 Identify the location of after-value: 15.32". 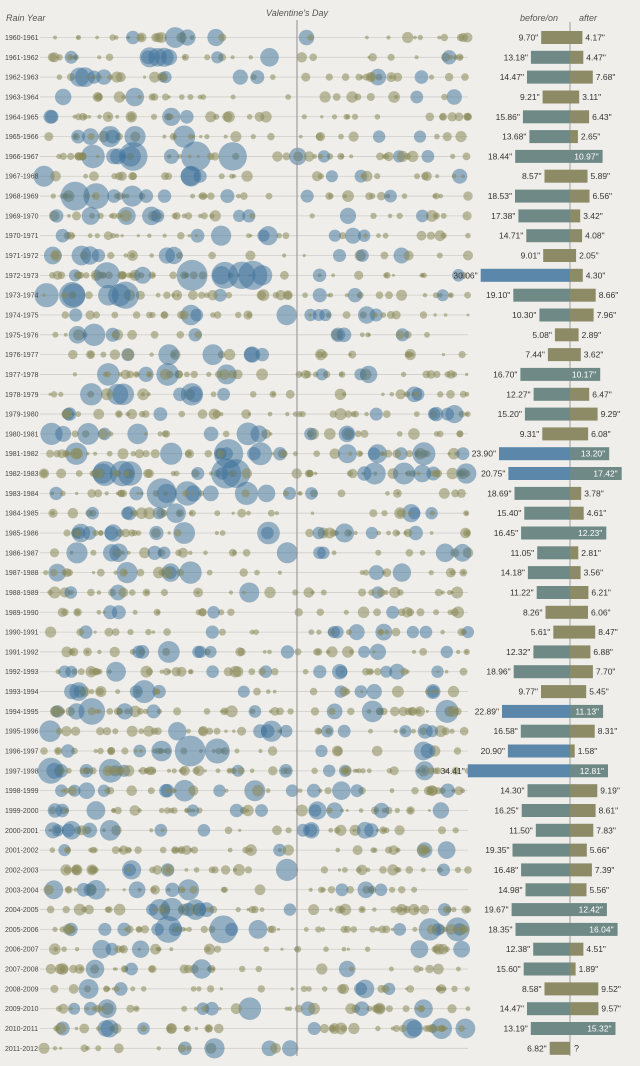
(599, 1029).